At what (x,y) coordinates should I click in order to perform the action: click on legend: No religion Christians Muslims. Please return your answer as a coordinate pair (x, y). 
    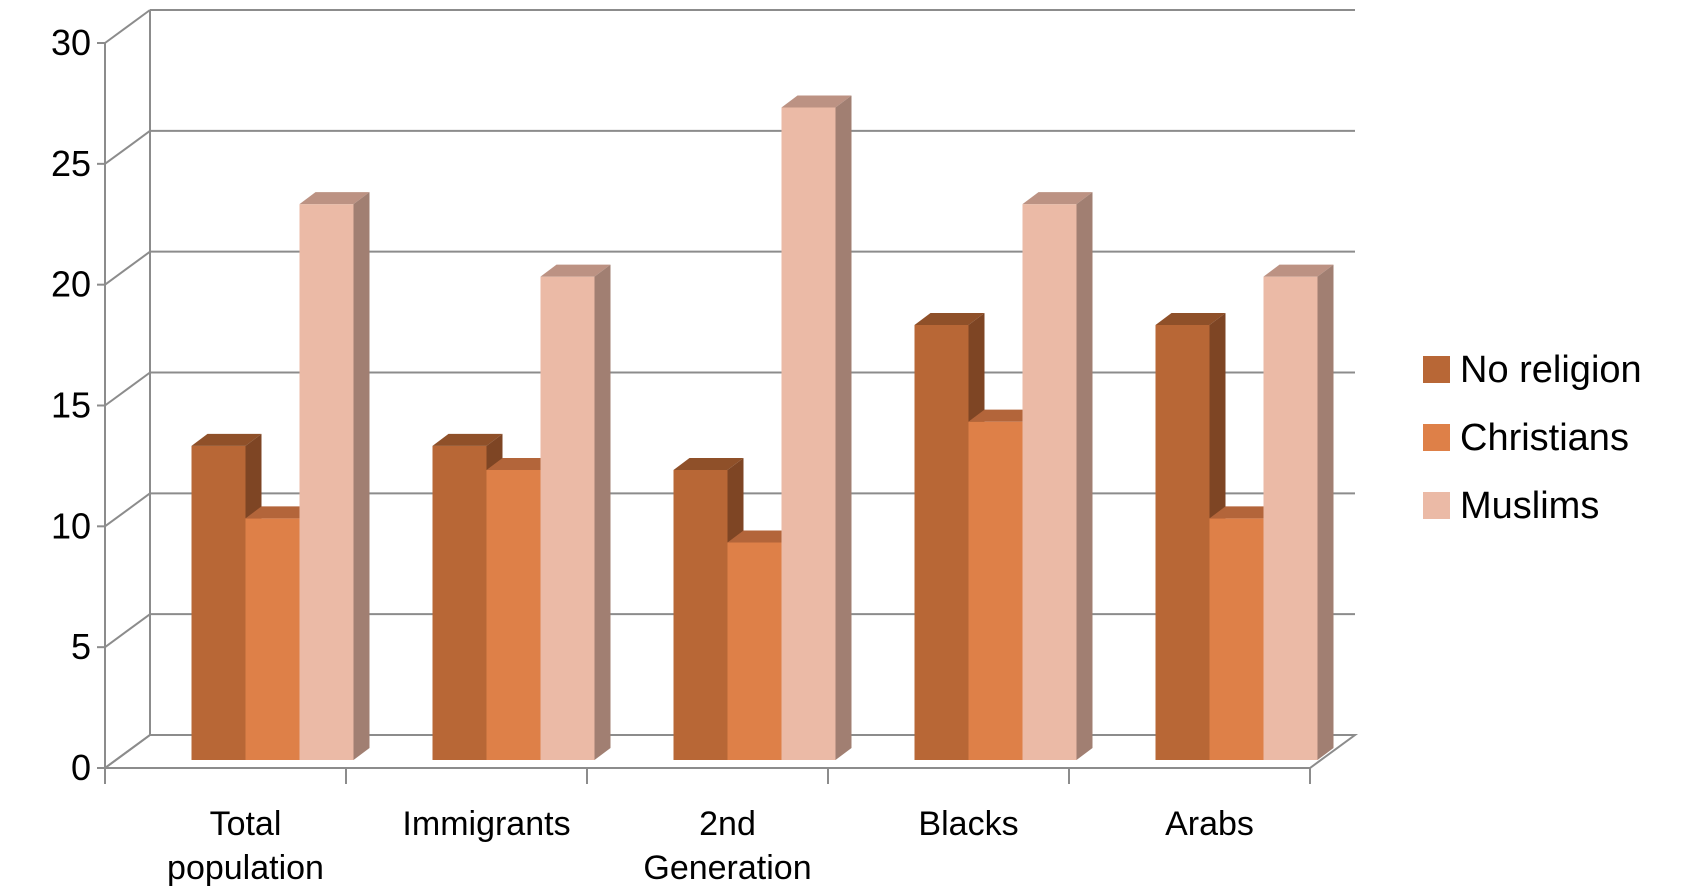
    Looking at the image, I should click on (1532, 438).